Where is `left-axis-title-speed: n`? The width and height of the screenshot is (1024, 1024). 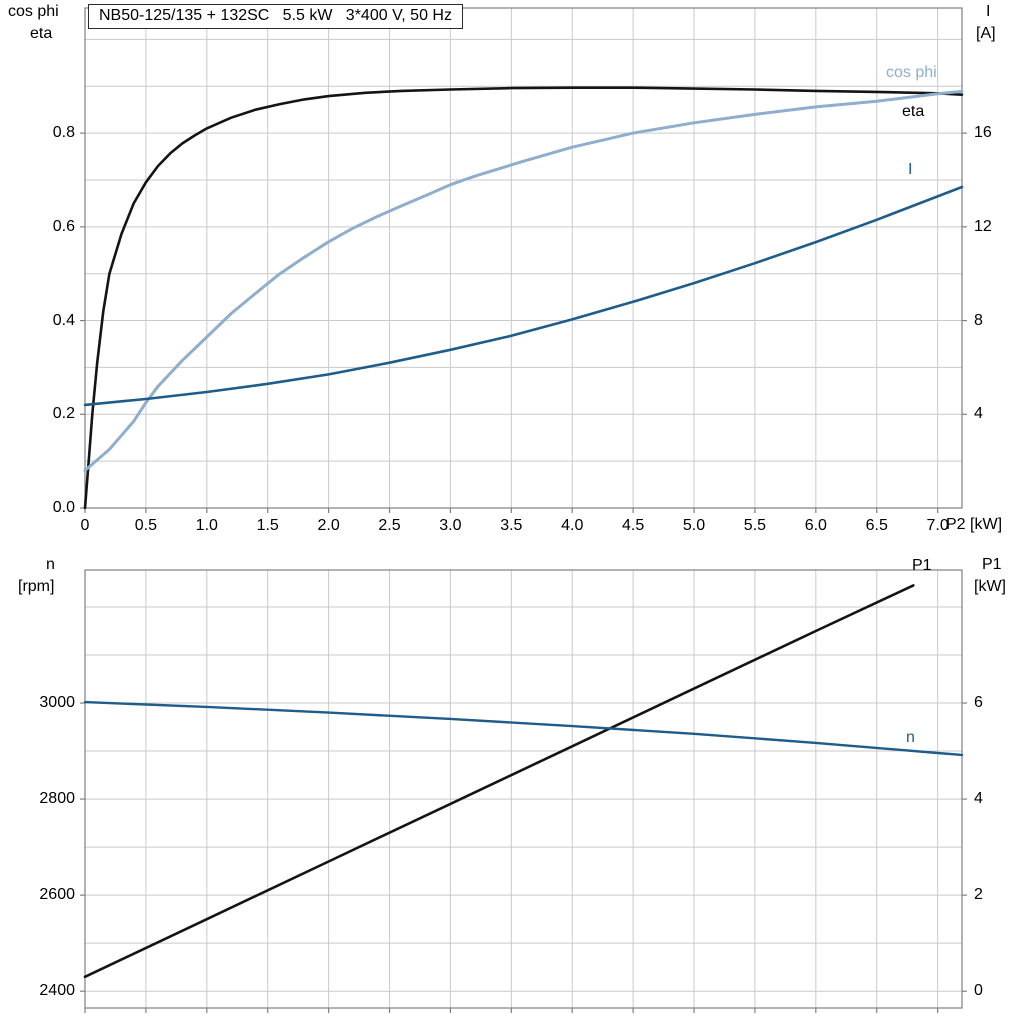 left-axis-title-speed: n is located at coordinates (50, 564).